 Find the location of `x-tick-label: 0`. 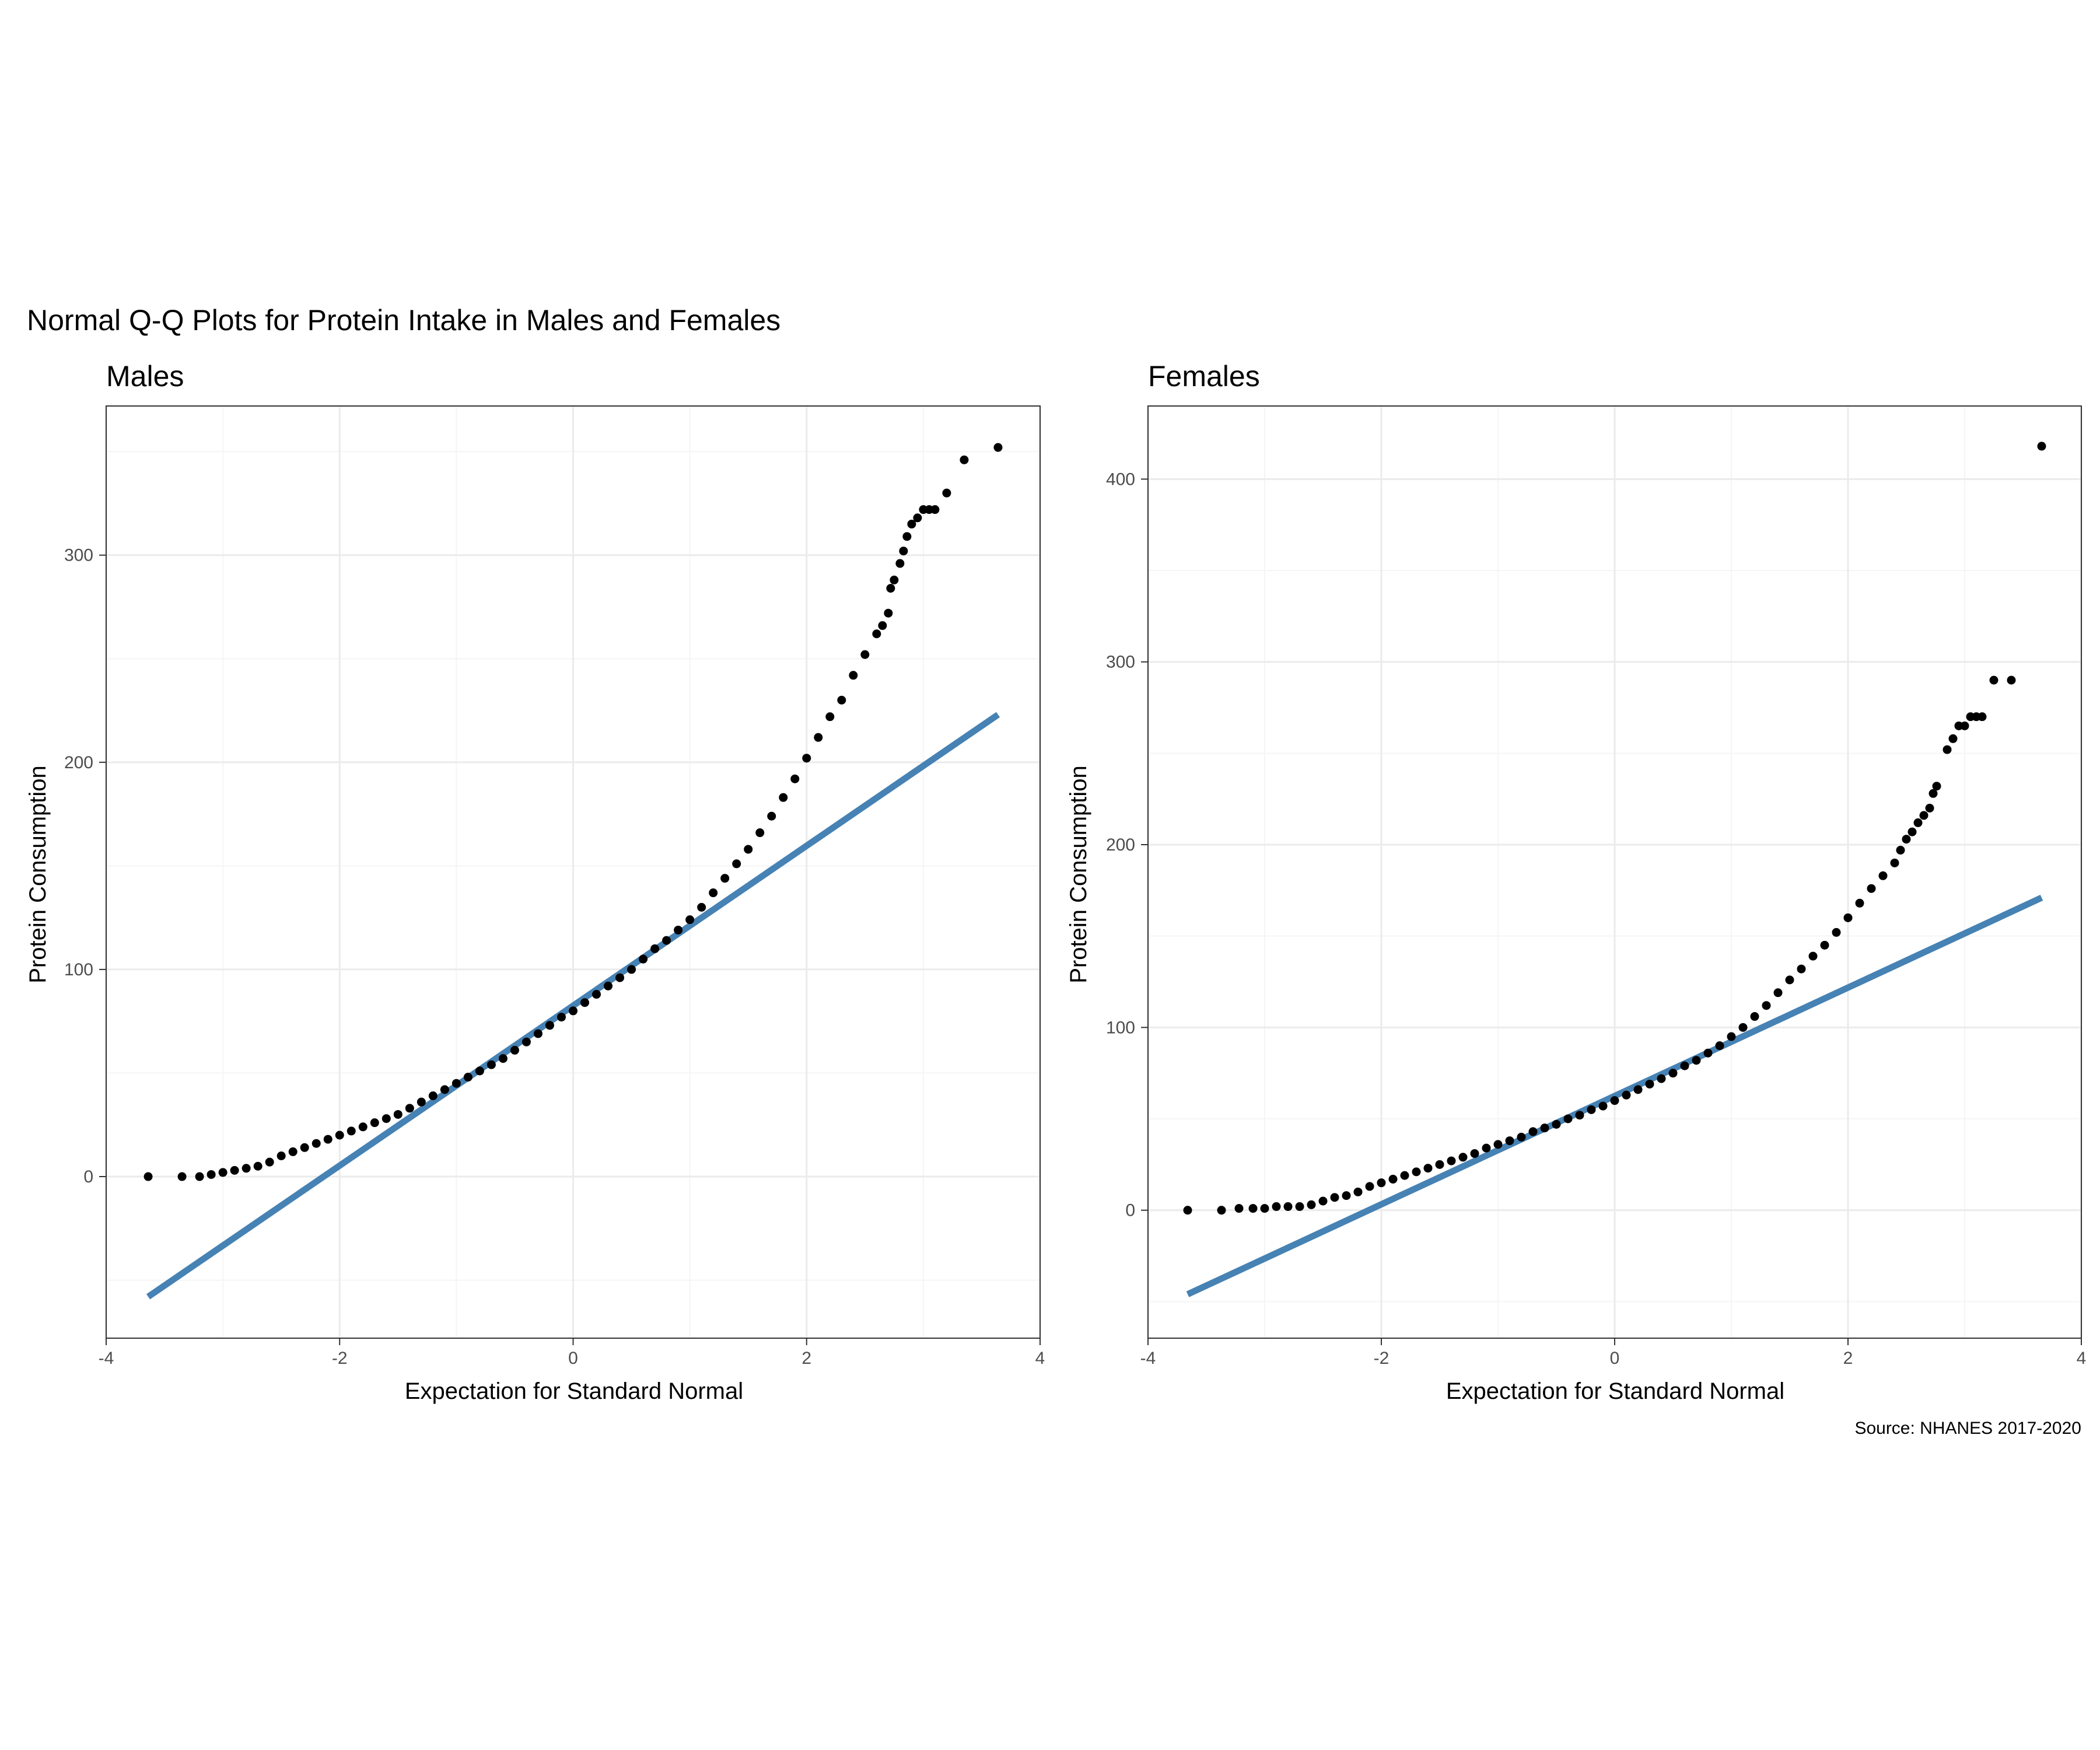

x-tick-label: 0 is located at coordinates (1615, 1358).